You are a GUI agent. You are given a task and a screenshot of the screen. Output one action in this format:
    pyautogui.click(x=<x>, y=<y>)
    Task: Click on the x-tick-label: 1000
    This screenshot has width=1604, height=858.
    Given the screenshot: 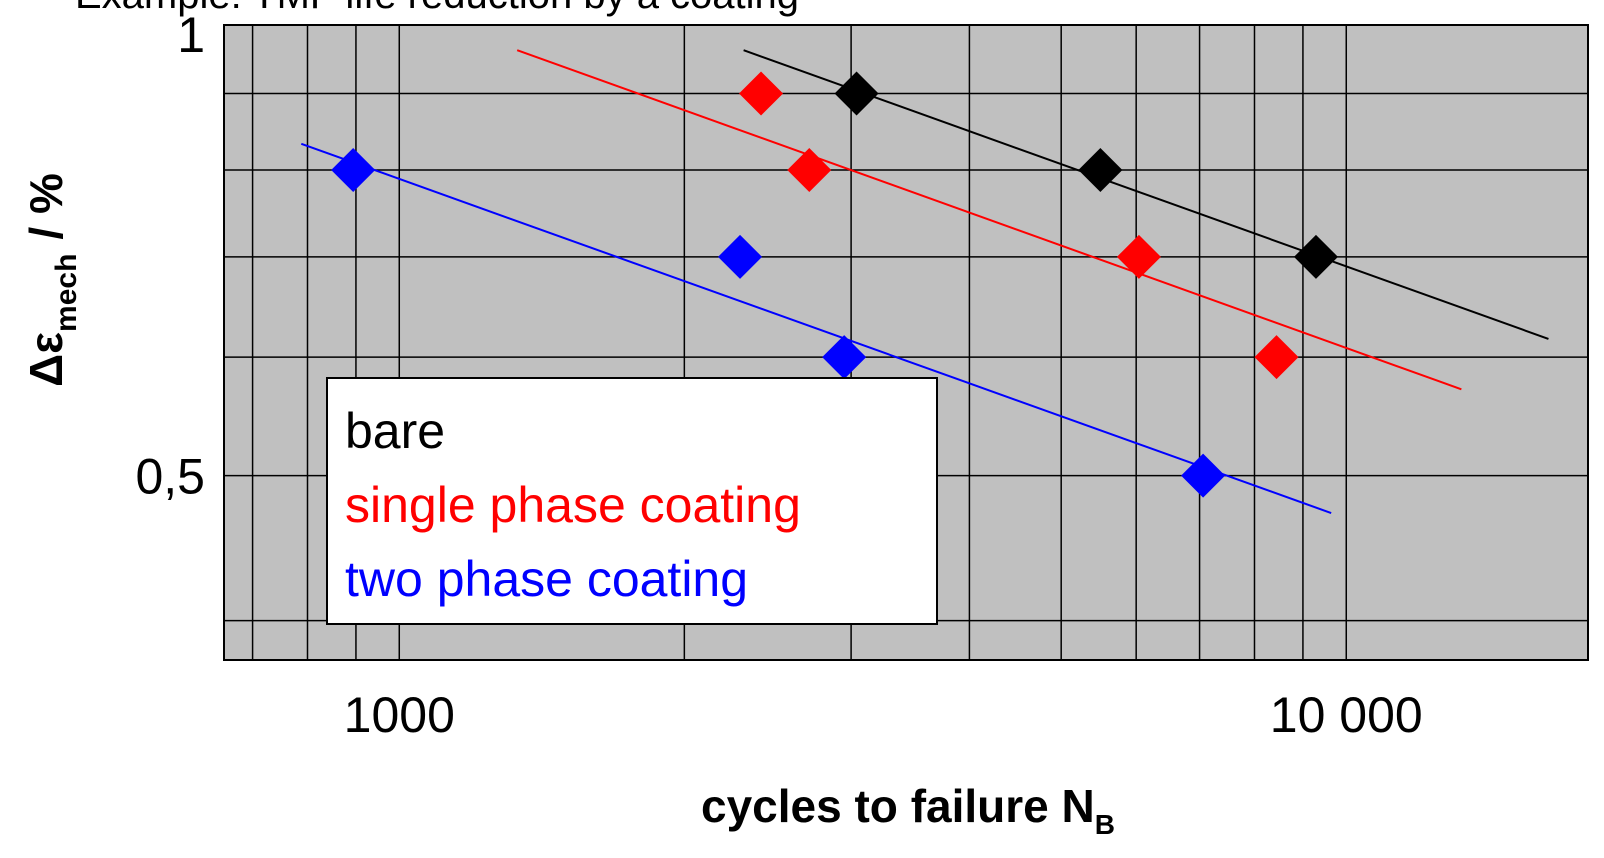 What is the action you would take?
    pyautogui.click(x=399, y=715)
    